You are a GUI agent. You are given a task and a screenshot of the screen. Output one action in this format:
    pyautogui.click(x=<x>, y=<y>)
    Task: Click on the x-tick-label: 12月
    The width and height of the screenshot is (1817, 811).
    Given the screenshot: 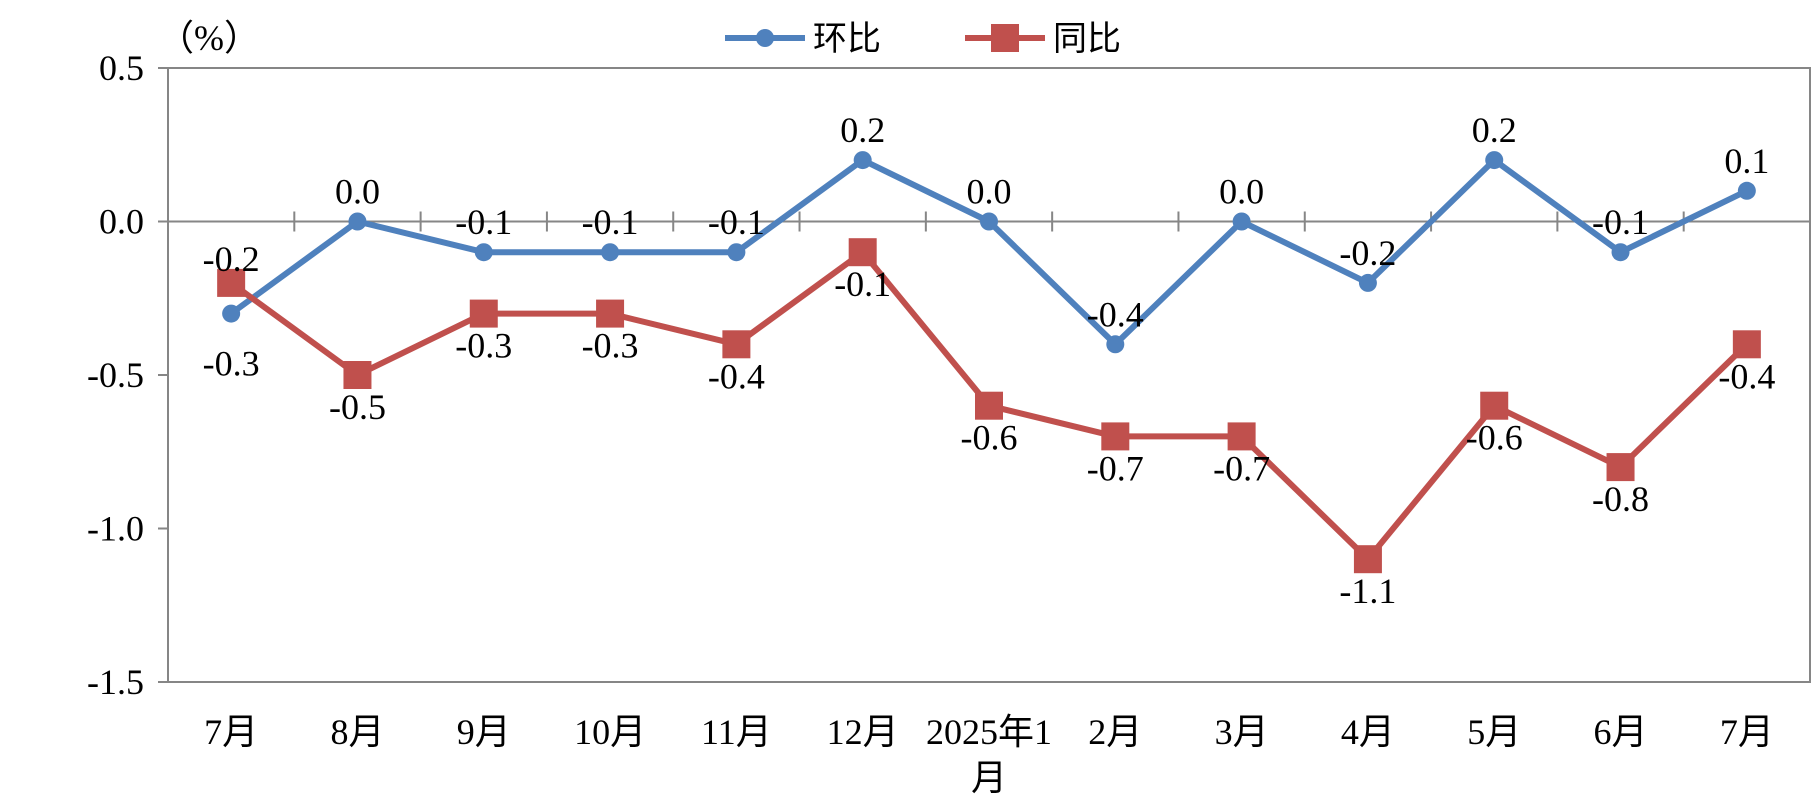 What is the action you would take?
    pyautogui.click(x=863, y=732)
    